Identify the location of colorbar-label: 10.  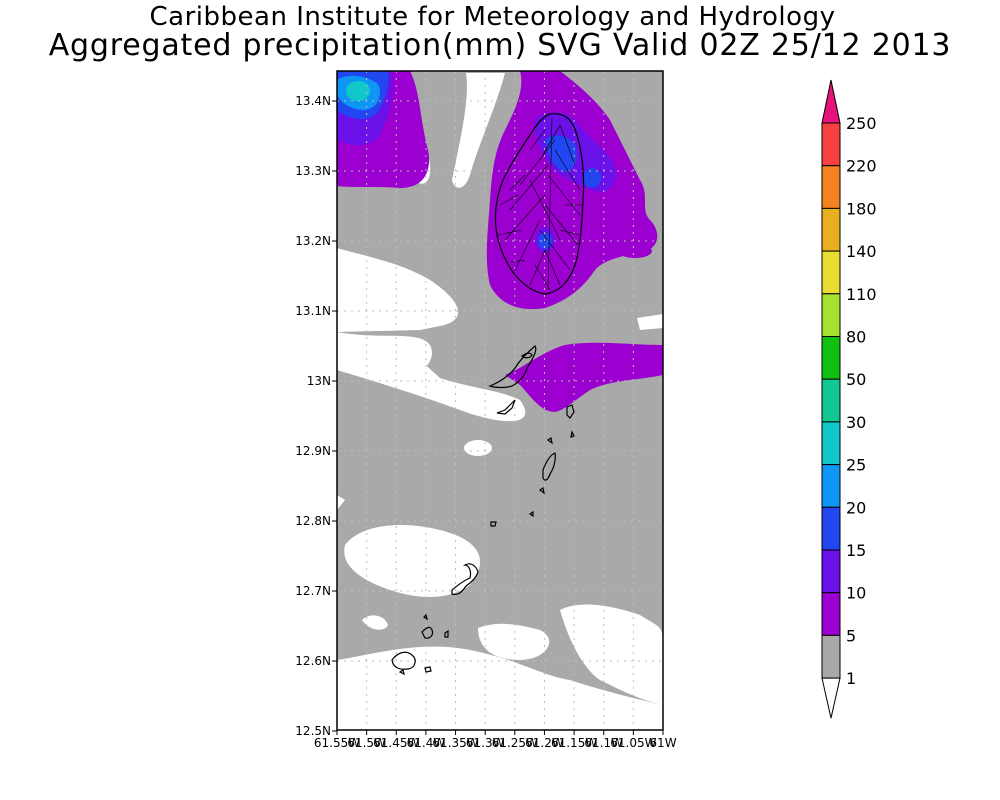
(856, 593).